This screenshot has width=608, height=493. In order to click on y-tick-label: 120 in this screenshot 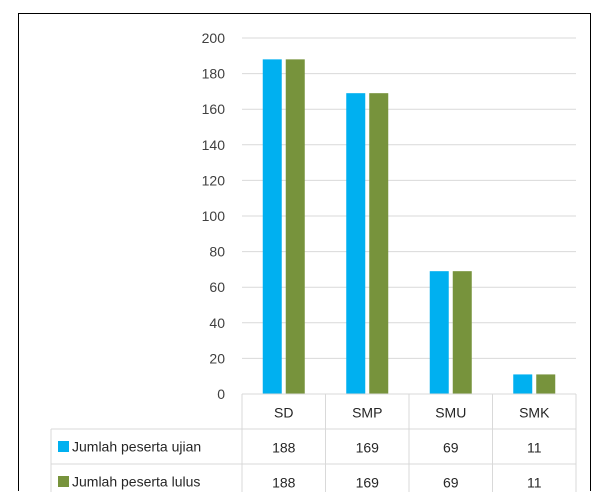, I will do `click(214, 180)`.